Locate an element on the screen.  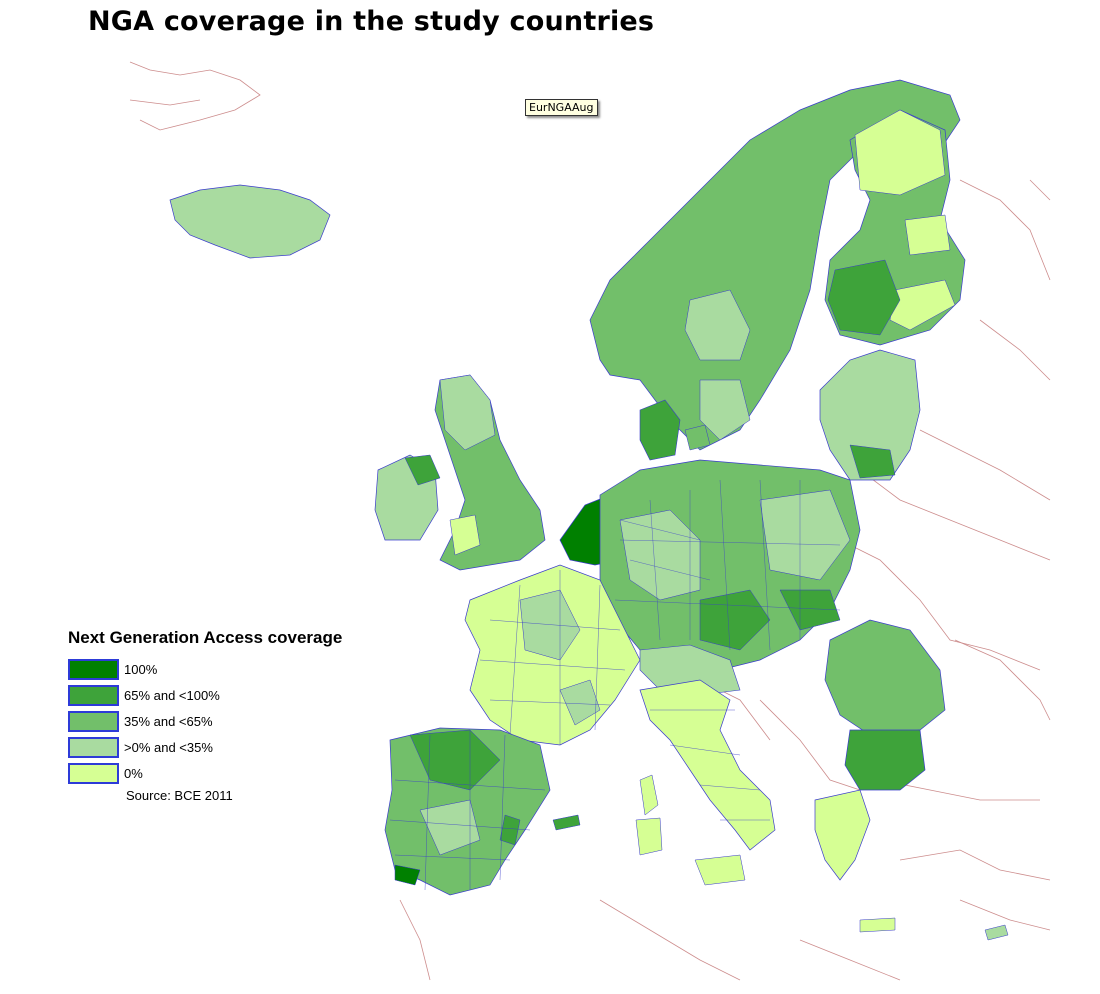
corsica is located at coordinates (649, 795).